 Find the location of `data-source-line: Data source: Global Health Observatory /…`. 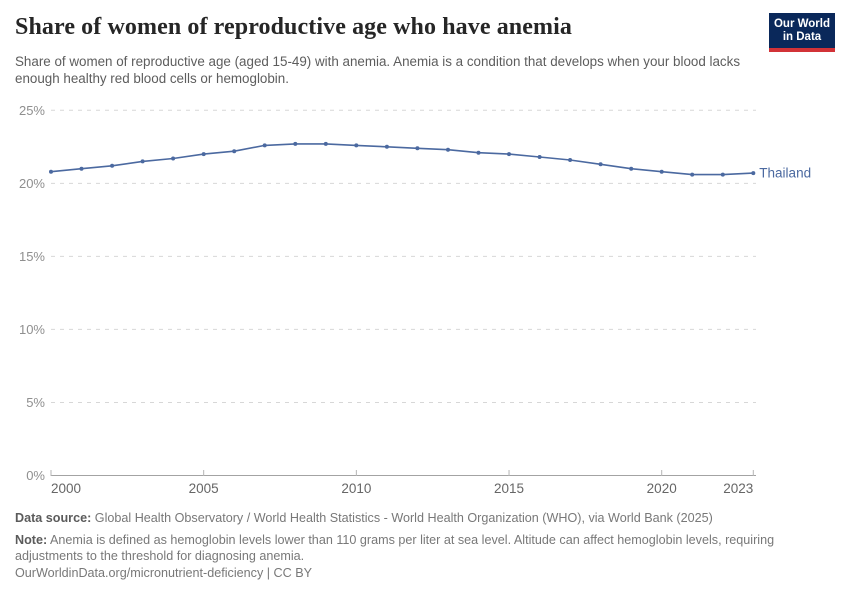

data-source-line: Data source: Global Health Observatory /… is located at coordinates (420, 518).